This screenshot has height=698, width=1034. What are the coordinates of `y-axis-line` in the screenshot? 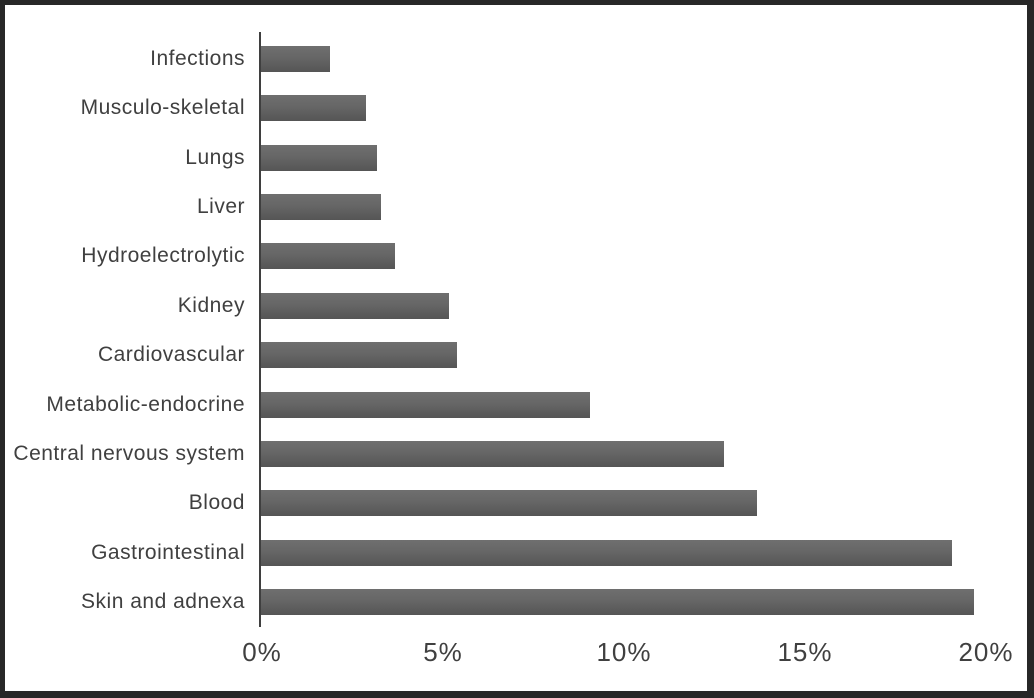 It's located at (260, 329).